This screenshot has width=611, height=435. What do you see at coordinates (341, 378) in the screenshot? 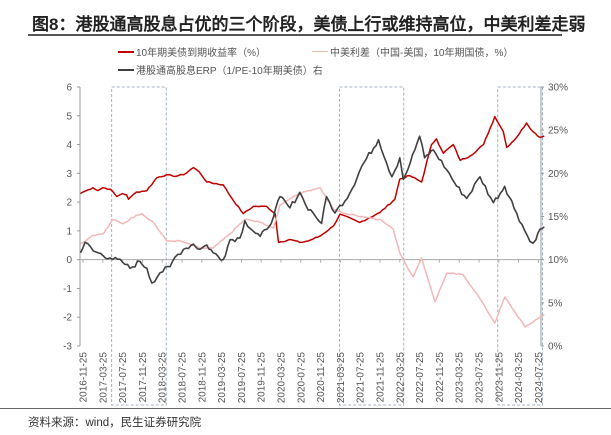
I see `x-axis-tick-label: 2021-03-25` at bounding box center [341, 378].